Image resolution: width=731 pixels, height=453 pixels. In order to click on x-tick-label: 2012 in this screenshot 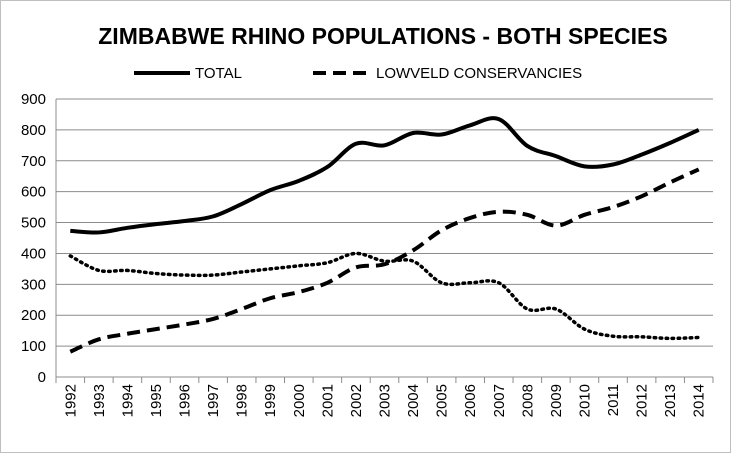, I will do `click(642, 400)`.